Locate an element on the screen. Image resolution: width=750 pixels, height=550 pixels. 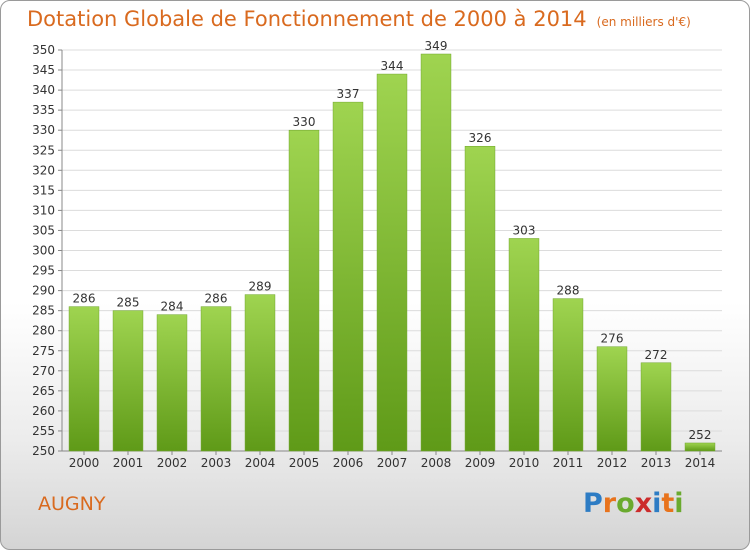
bar-2001 is located at coordinates (128, 381).